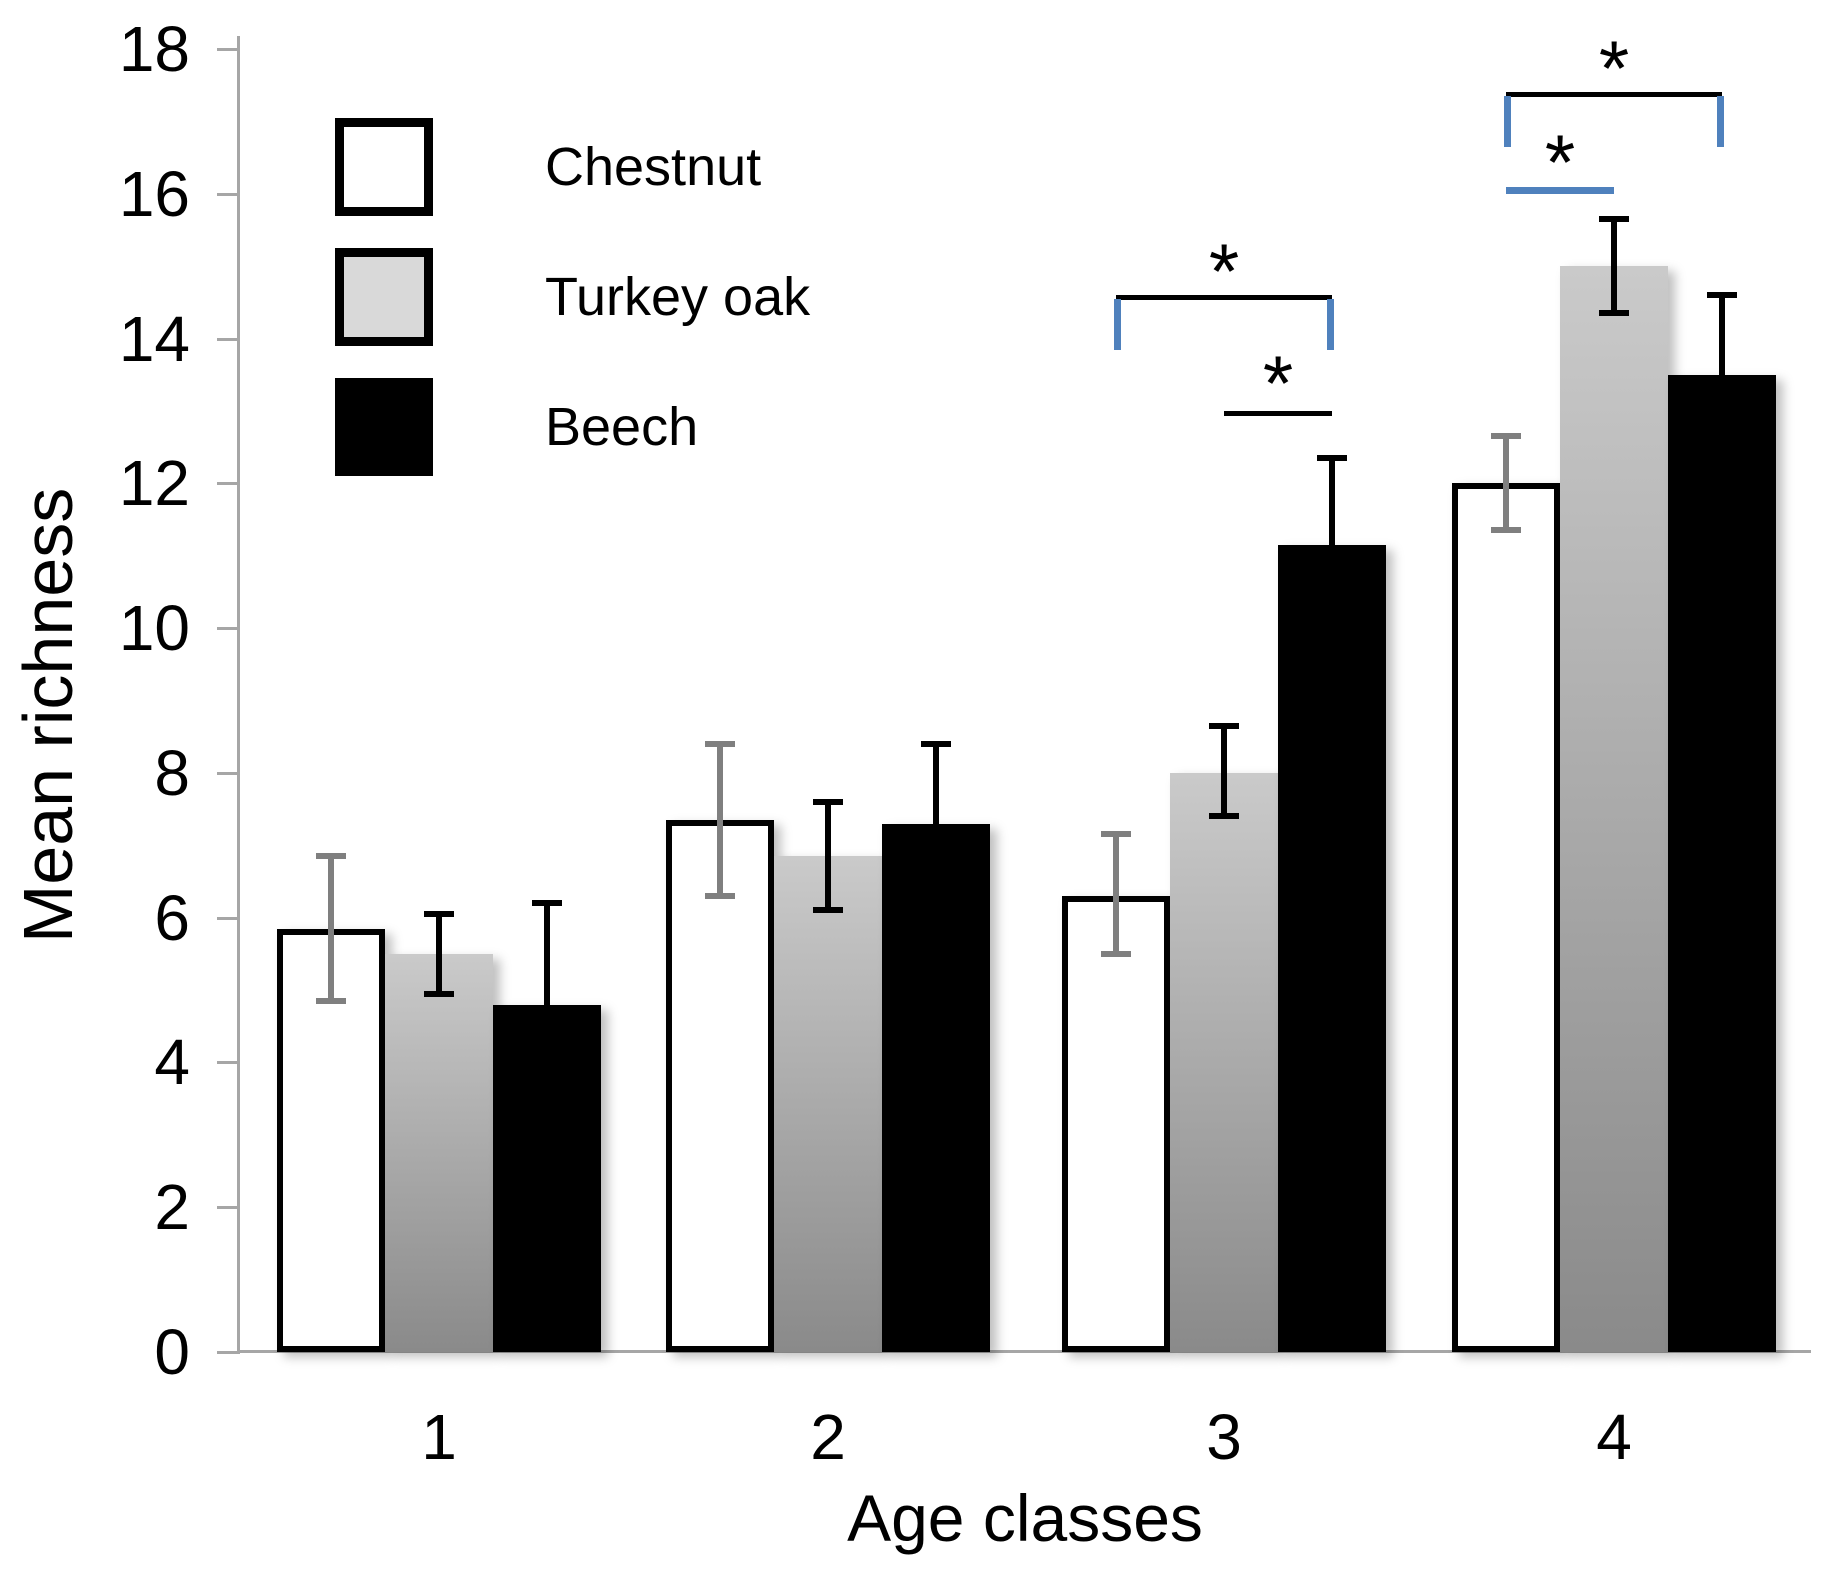 The image size is (1824, 1578). I want to click on x-tick-label-4: 4, so click(1614, 1437).